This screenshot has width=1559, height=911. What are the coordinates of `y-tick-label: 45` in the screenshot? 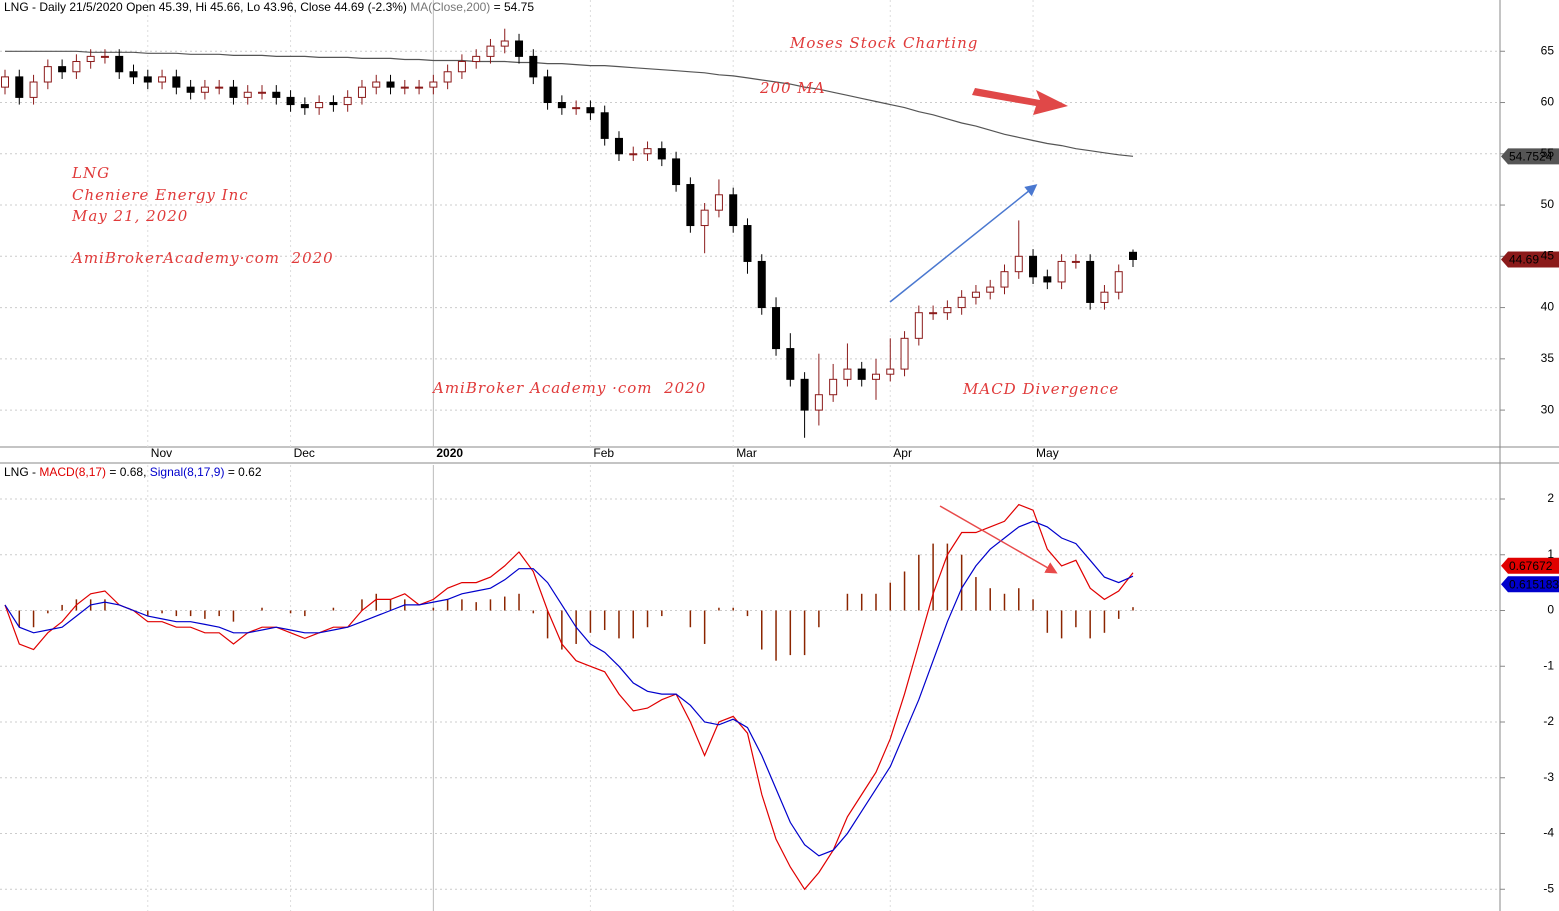 It's located at (1548, 255).